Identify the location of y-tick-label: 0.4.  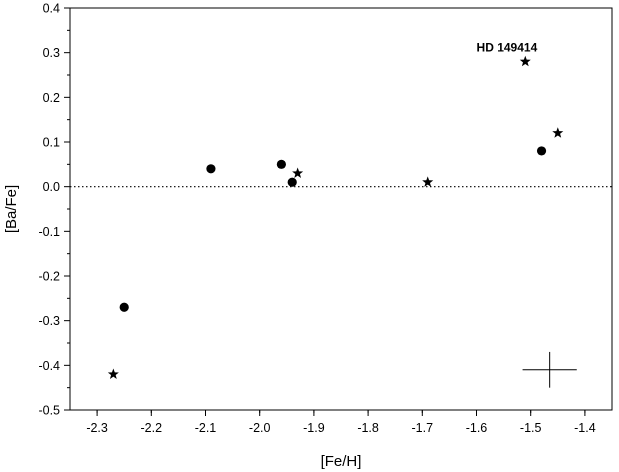
(51, 9).